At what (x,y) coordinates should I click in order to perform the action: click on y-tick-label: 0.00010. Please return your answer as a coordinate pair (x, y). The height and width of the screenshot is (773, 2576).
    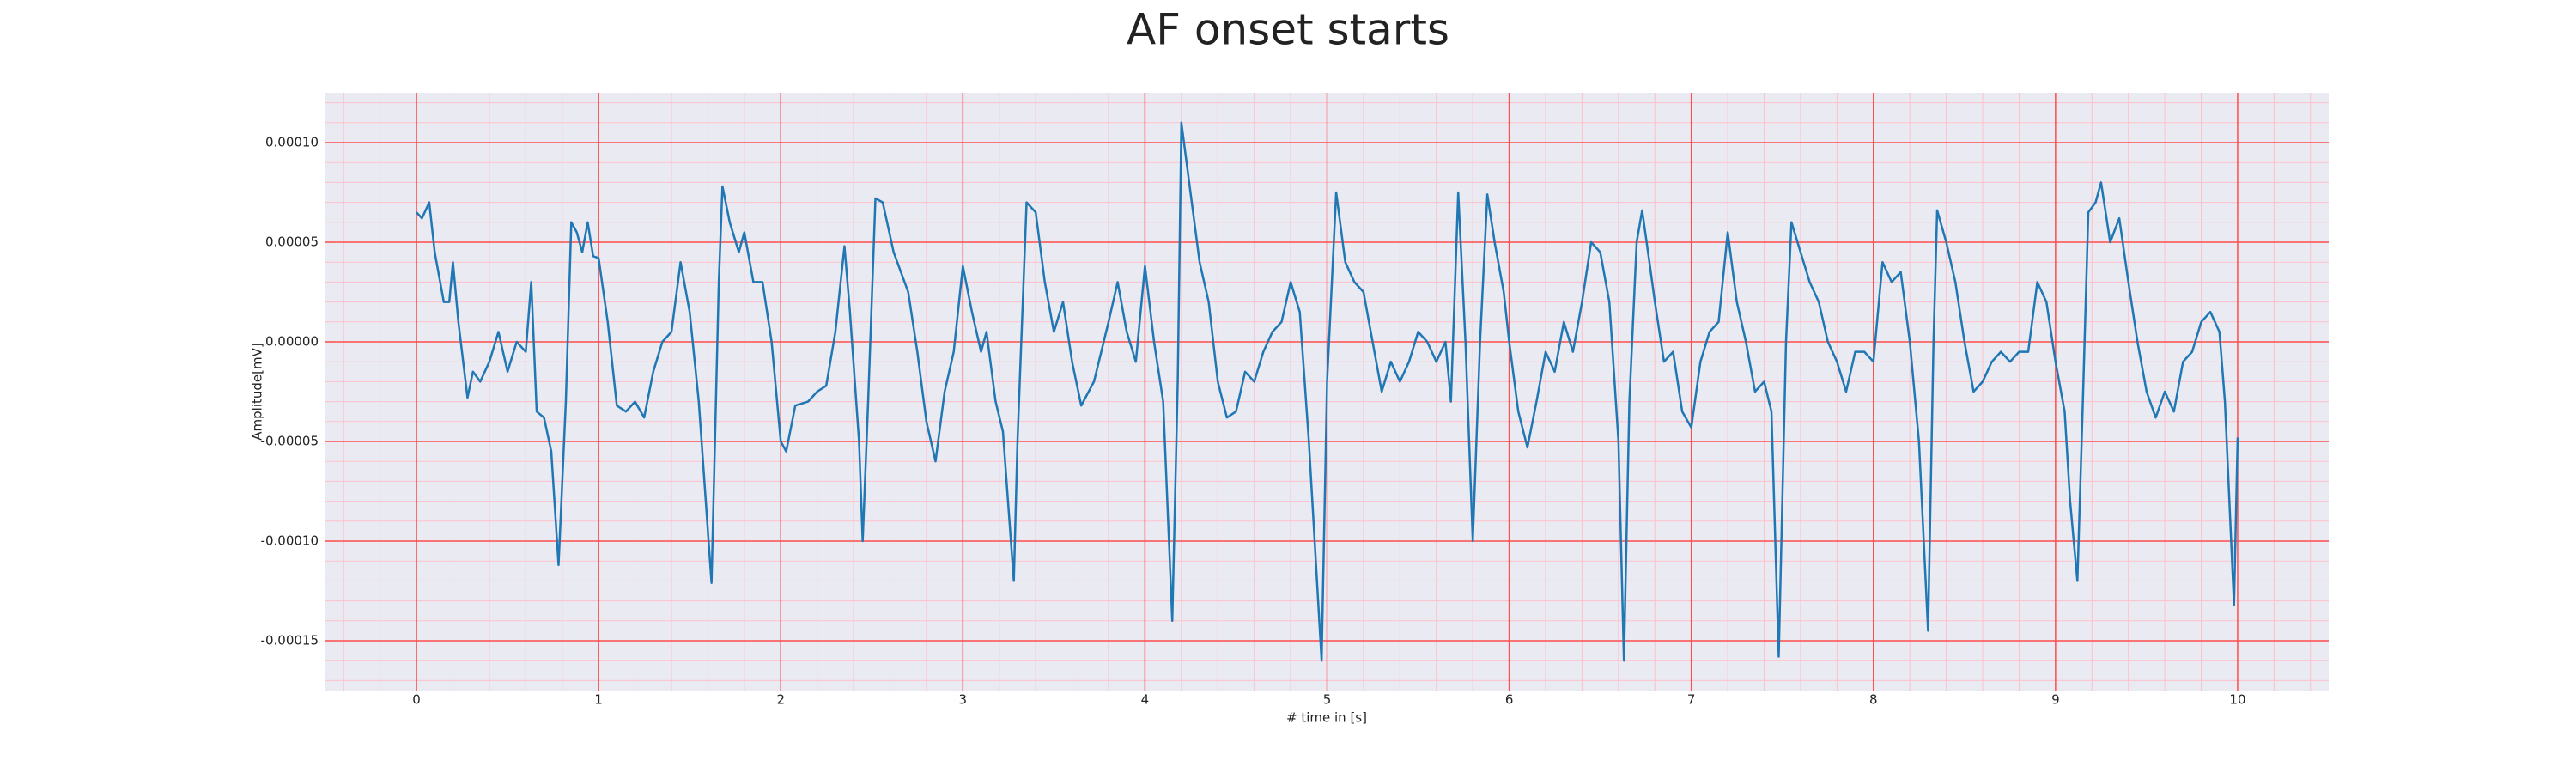
    Looking at the image, I should click on (292, 142).